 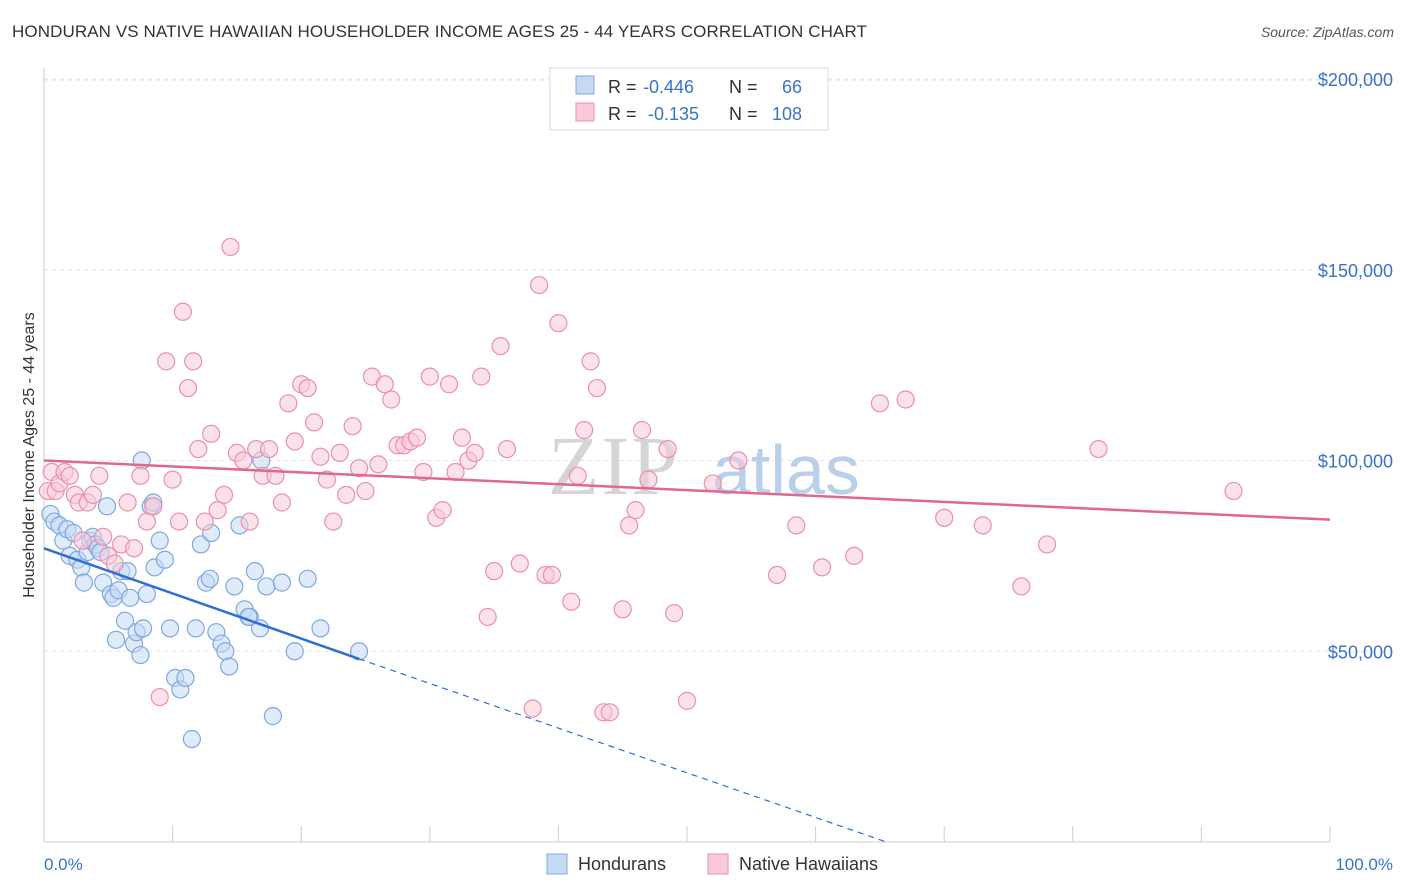 I want to click on stats-swatch-hondurans, so click(x=585, y=85).